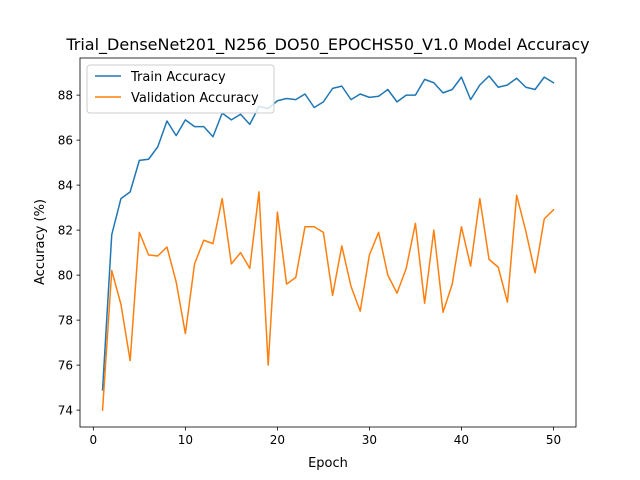  Describe the element at coordinates (461, 440) in the screenshot. I see `x-tick-label: 40` at that location.